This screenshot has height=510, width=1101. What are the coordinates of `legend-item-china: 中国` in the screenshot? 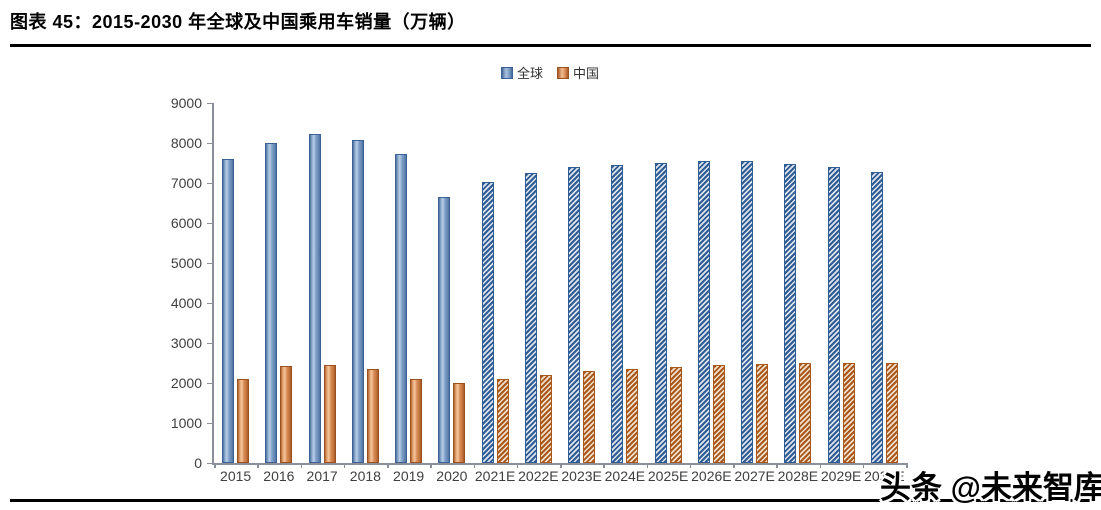 It's located at (578, 72).